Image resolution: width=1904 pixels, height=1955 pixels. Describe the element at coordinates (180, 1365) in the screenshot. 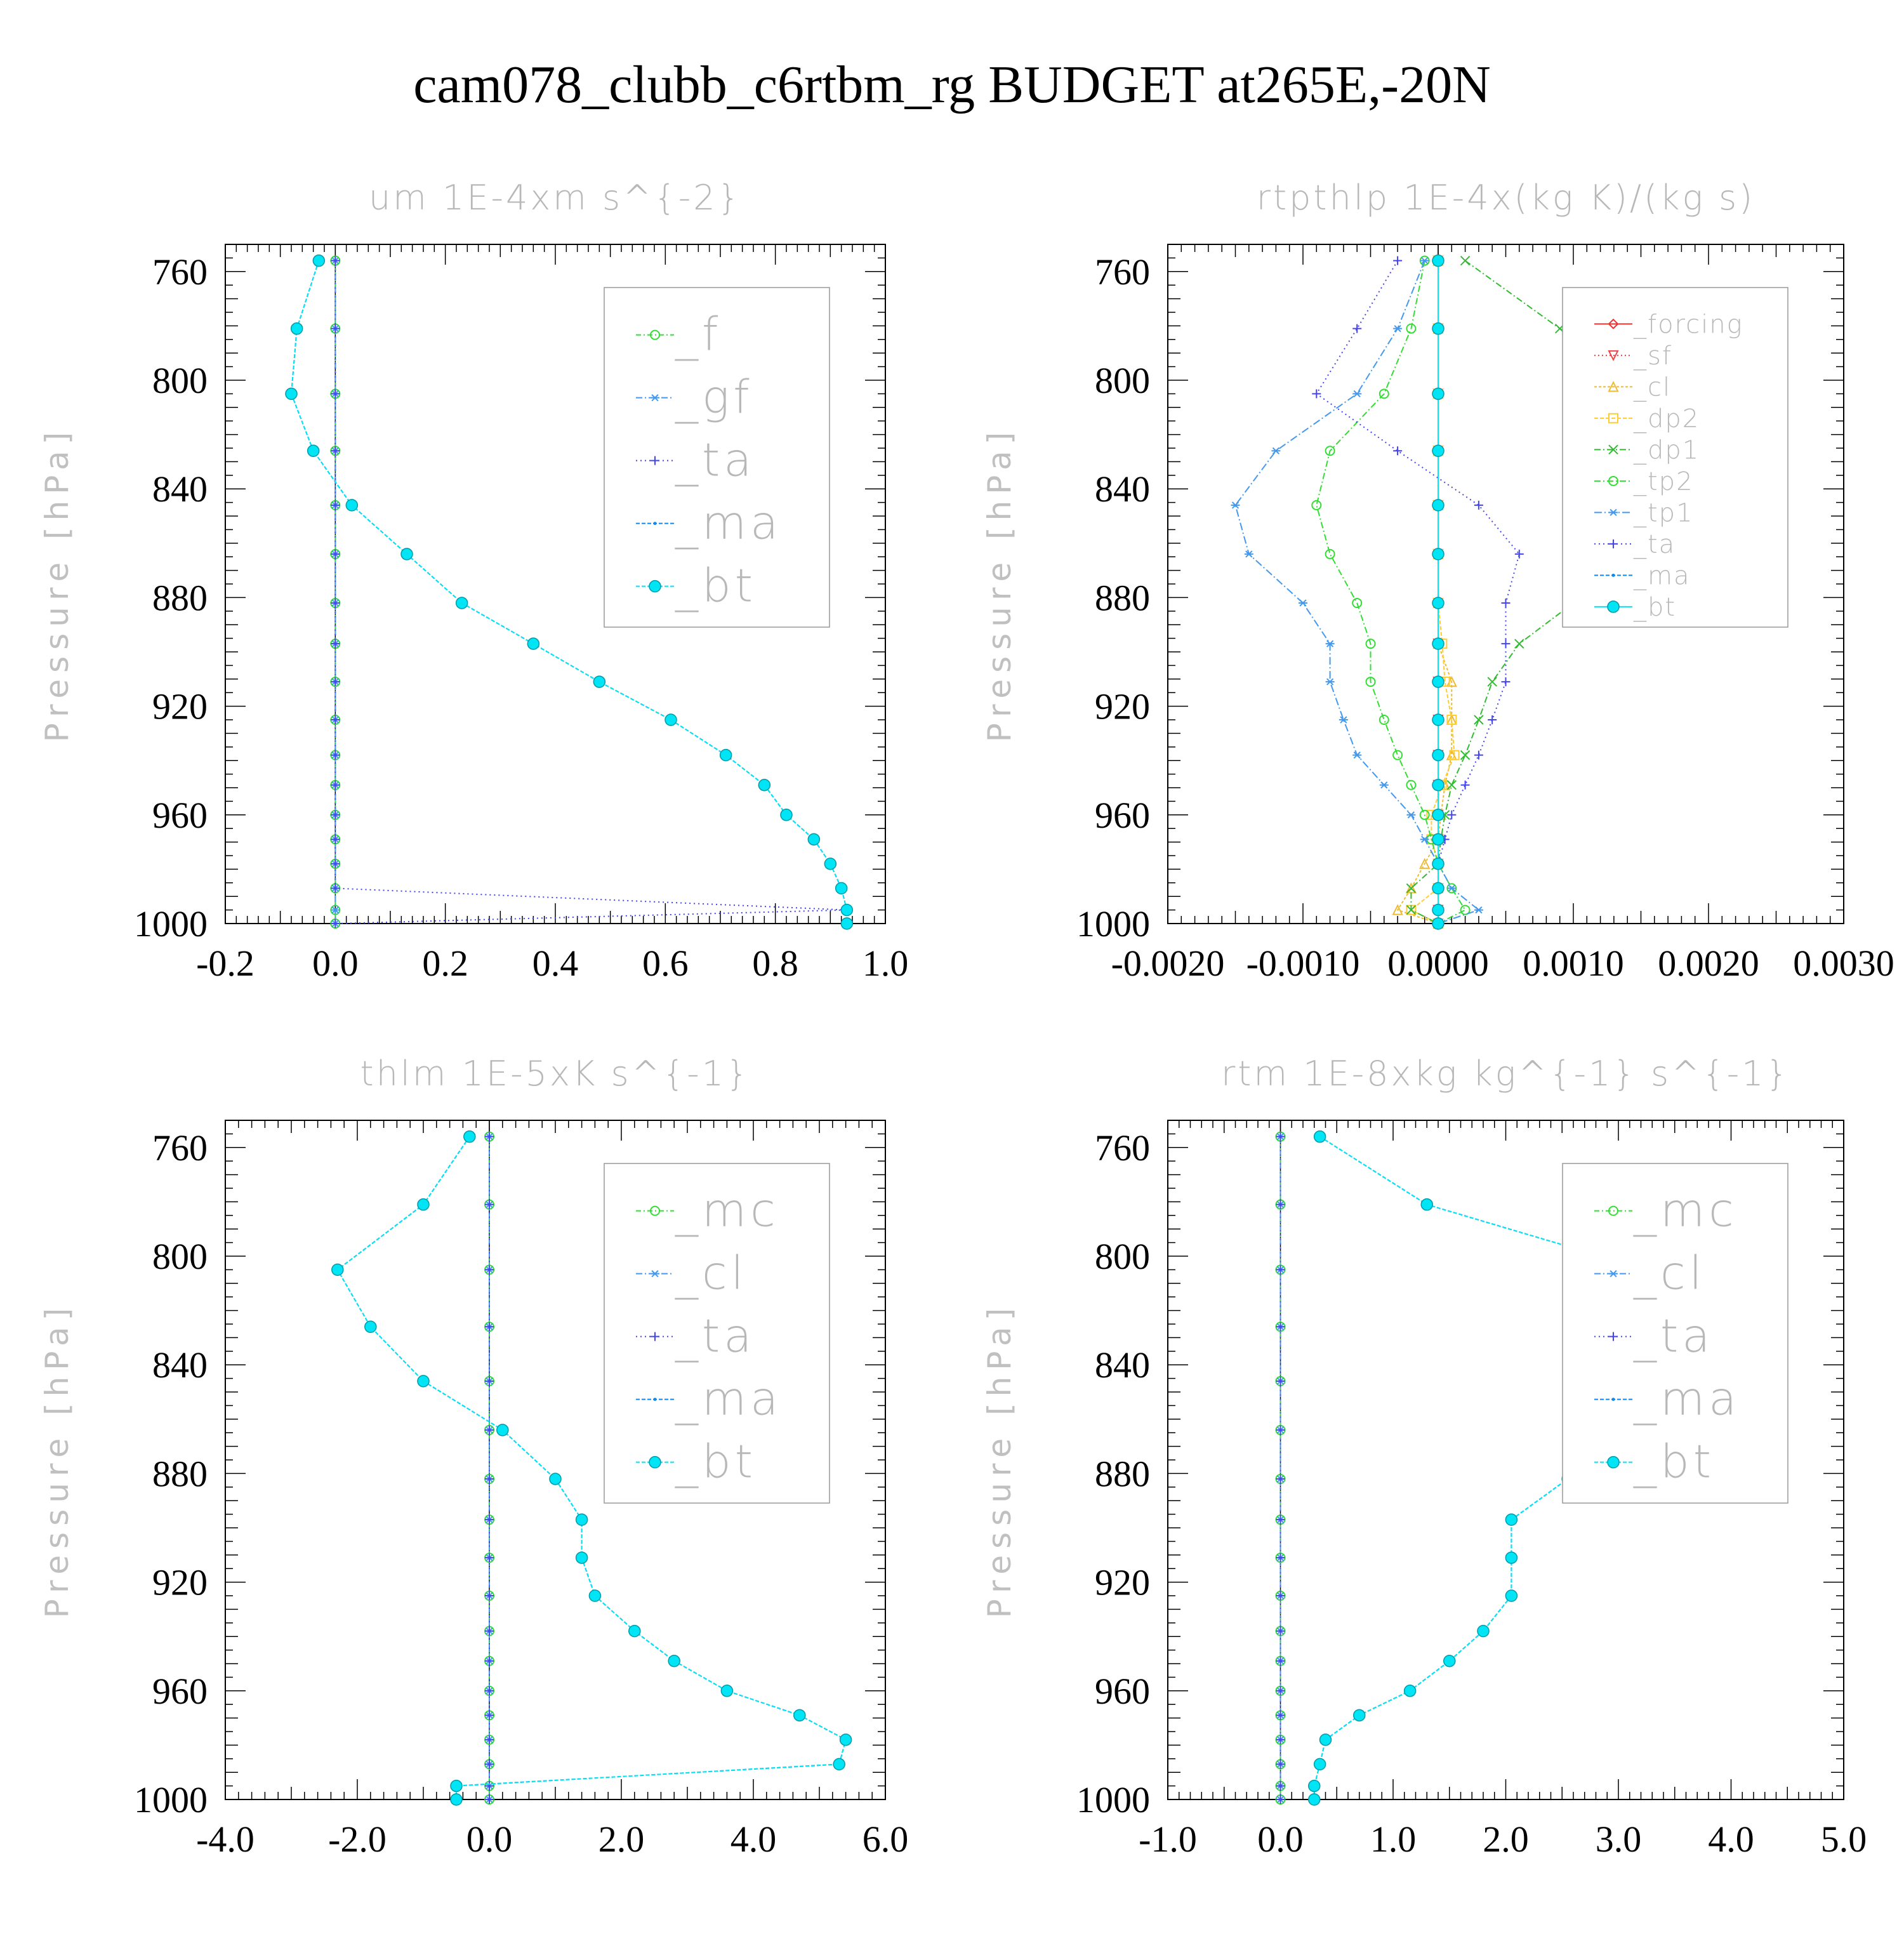

I see `y-tick-label: 840` at that location.